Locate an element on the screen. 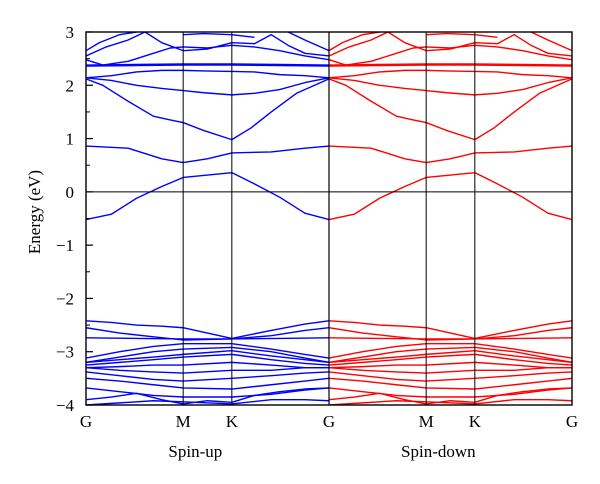  y-tick-label: 3 is located at coordinates (70, 32).